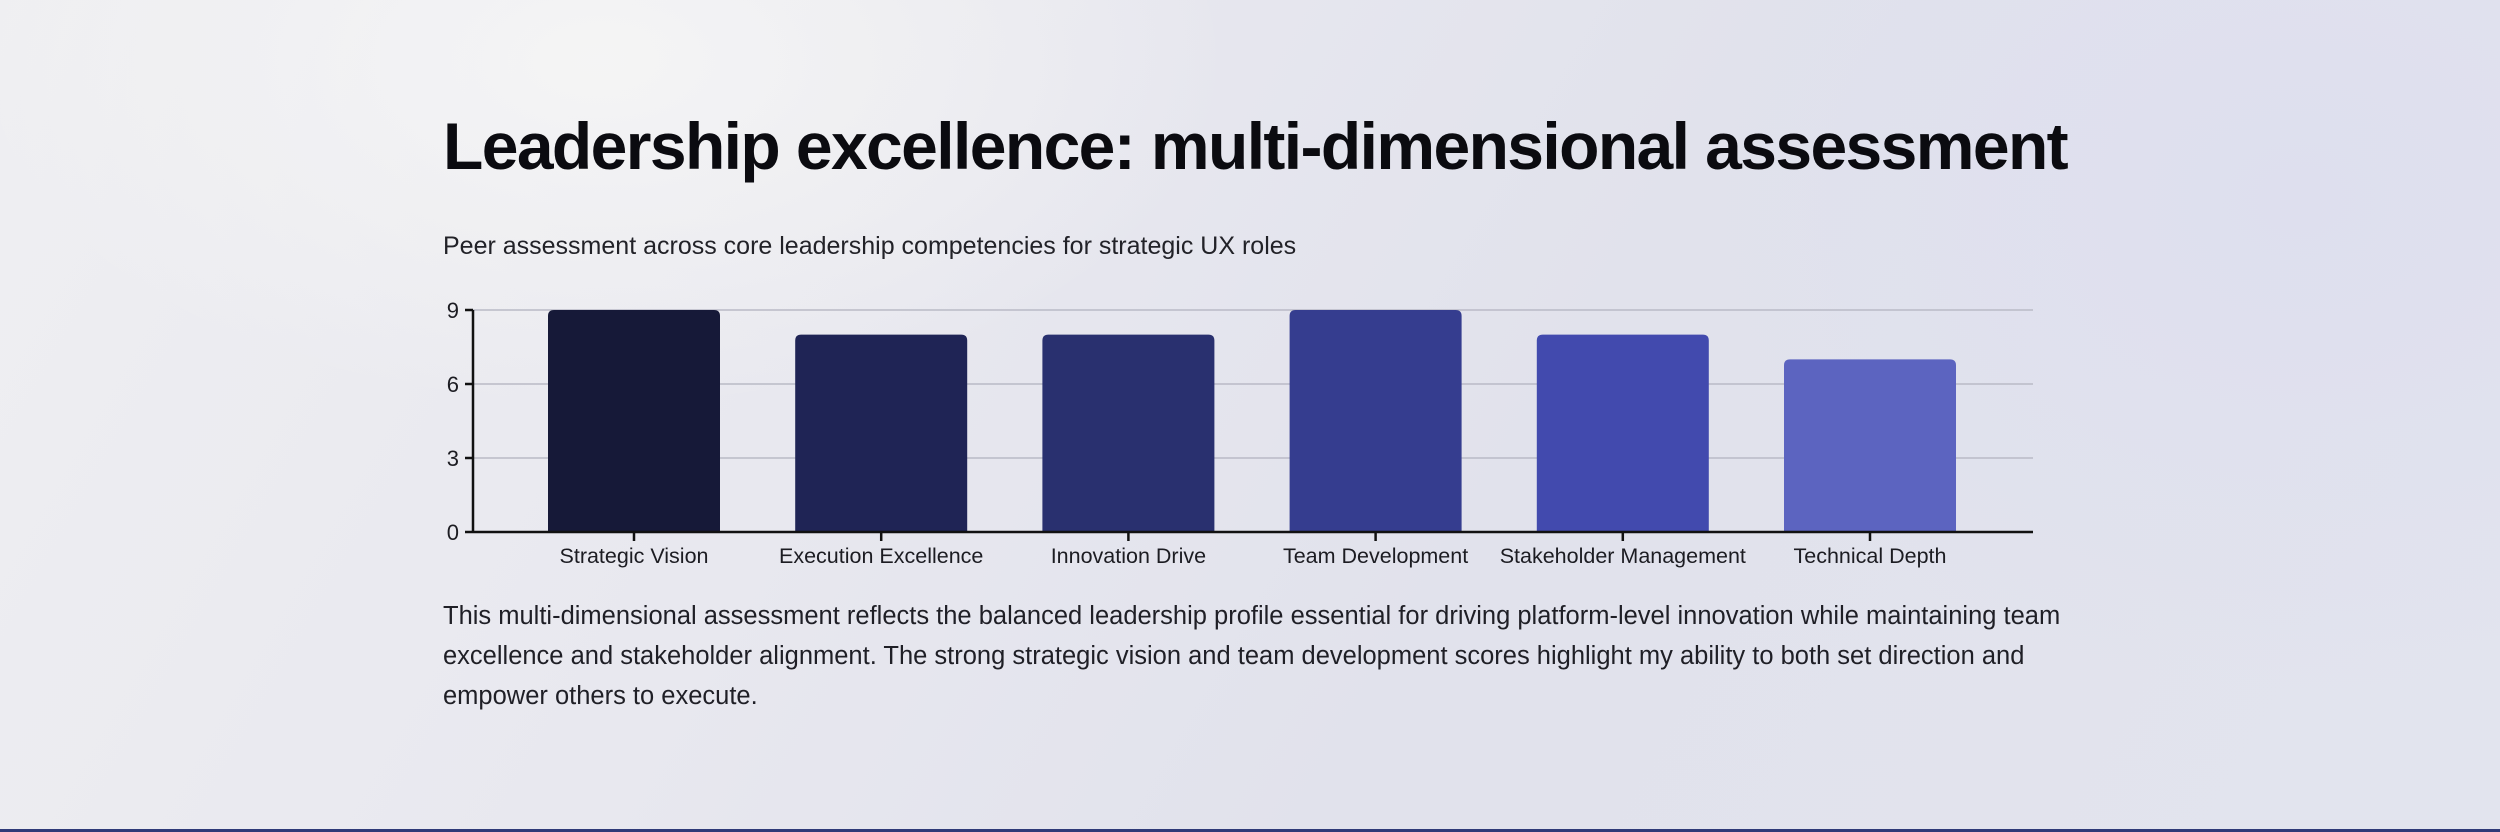  What do you see at coordinates (453, 384) in the screenshot?
I see `y-tick-label: 6` at bounding box center [453, 384].